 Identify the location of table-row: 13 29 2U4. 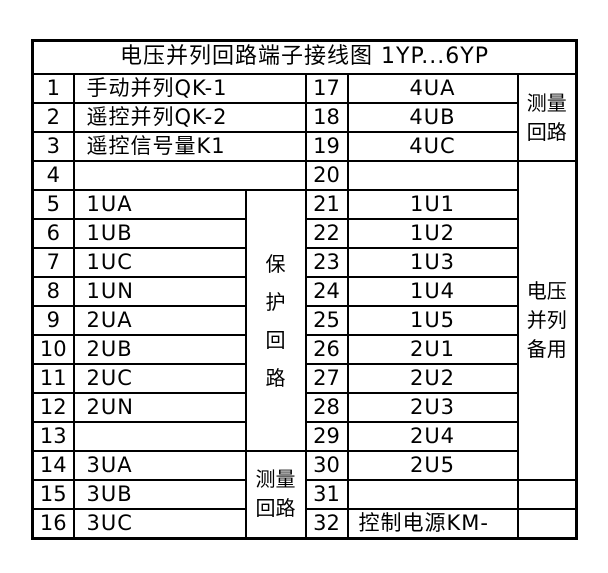
(304, 436).